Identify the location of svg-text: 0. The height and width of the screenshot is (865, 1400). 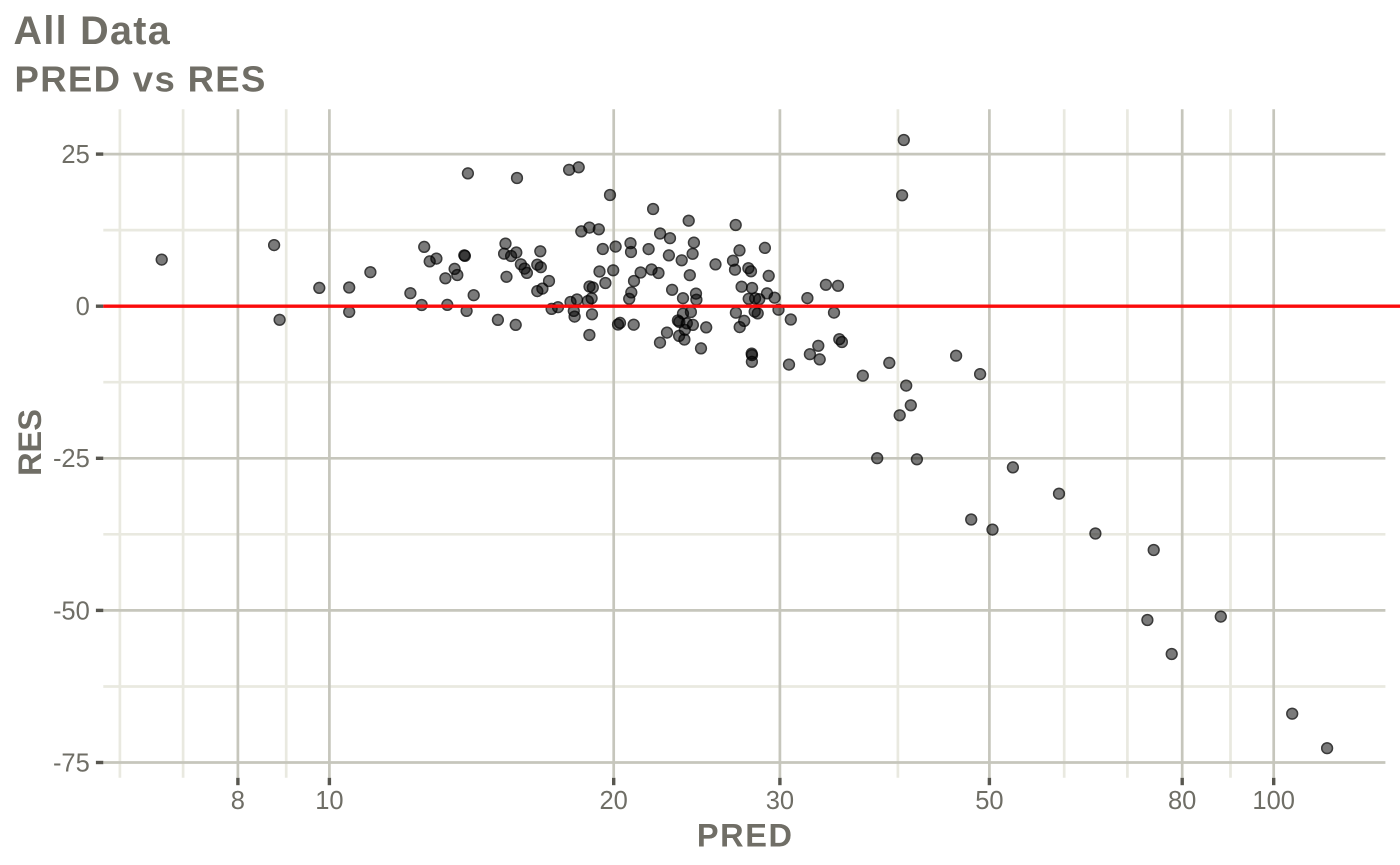
(83, 307).